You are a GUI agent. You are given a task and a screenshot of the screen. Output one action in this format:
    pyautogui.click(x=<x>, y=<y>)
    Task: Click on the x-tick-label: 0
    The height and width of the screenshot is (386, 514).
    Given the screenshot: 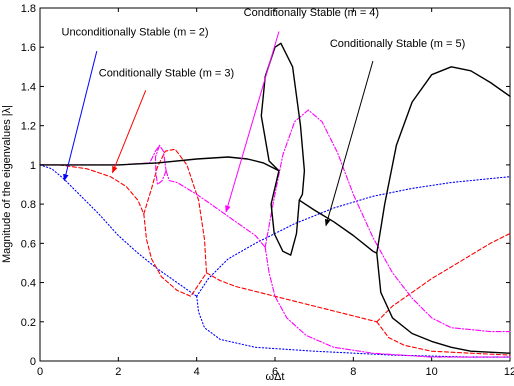 What is the action you would take?
    pyautogui.click(x=40, y=372)
    